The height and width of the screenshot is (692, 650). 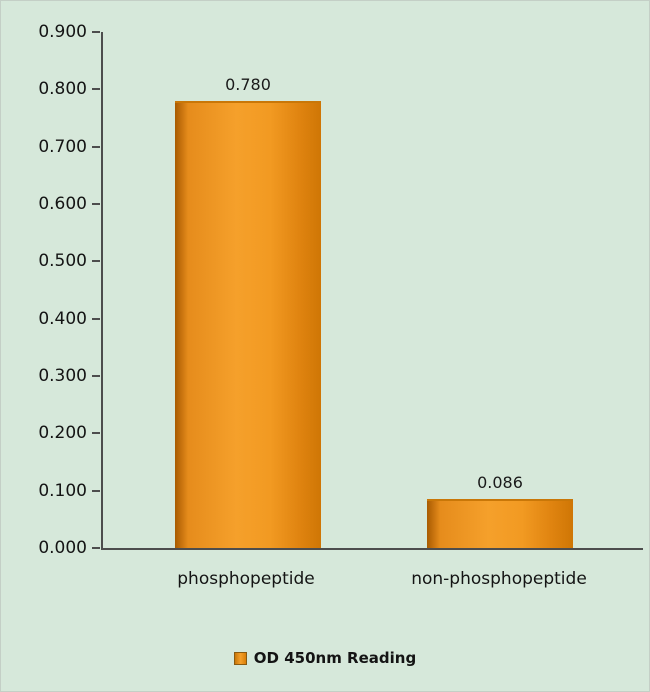 What do you see at coordinates (499, 579) in the screenshot?
I see `x-category-label-non-phosphopeptide: non-phosphopeptide` at bounding box center [499, 579].